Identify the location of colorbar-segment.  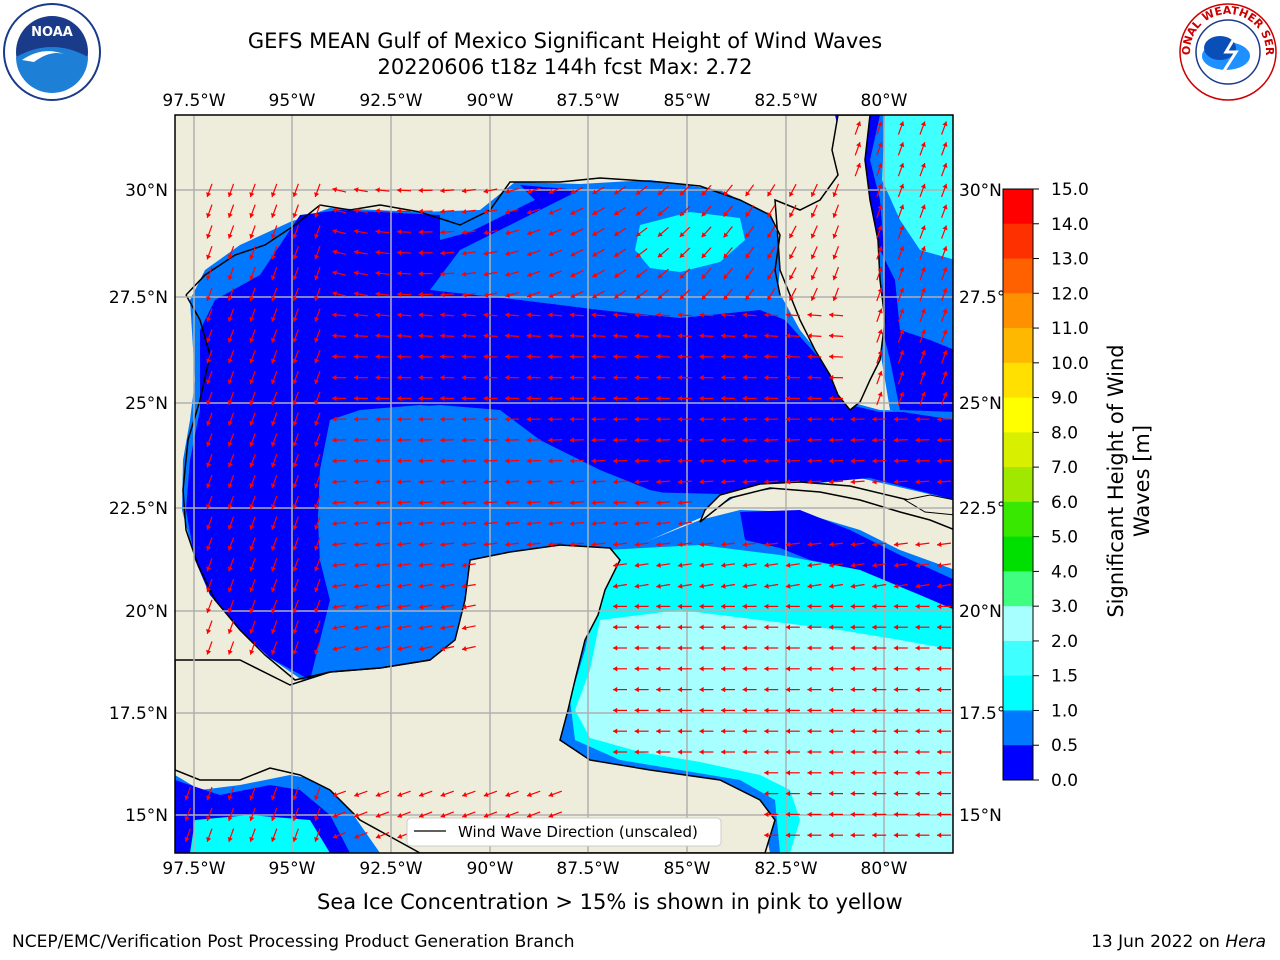
(1018, 589).